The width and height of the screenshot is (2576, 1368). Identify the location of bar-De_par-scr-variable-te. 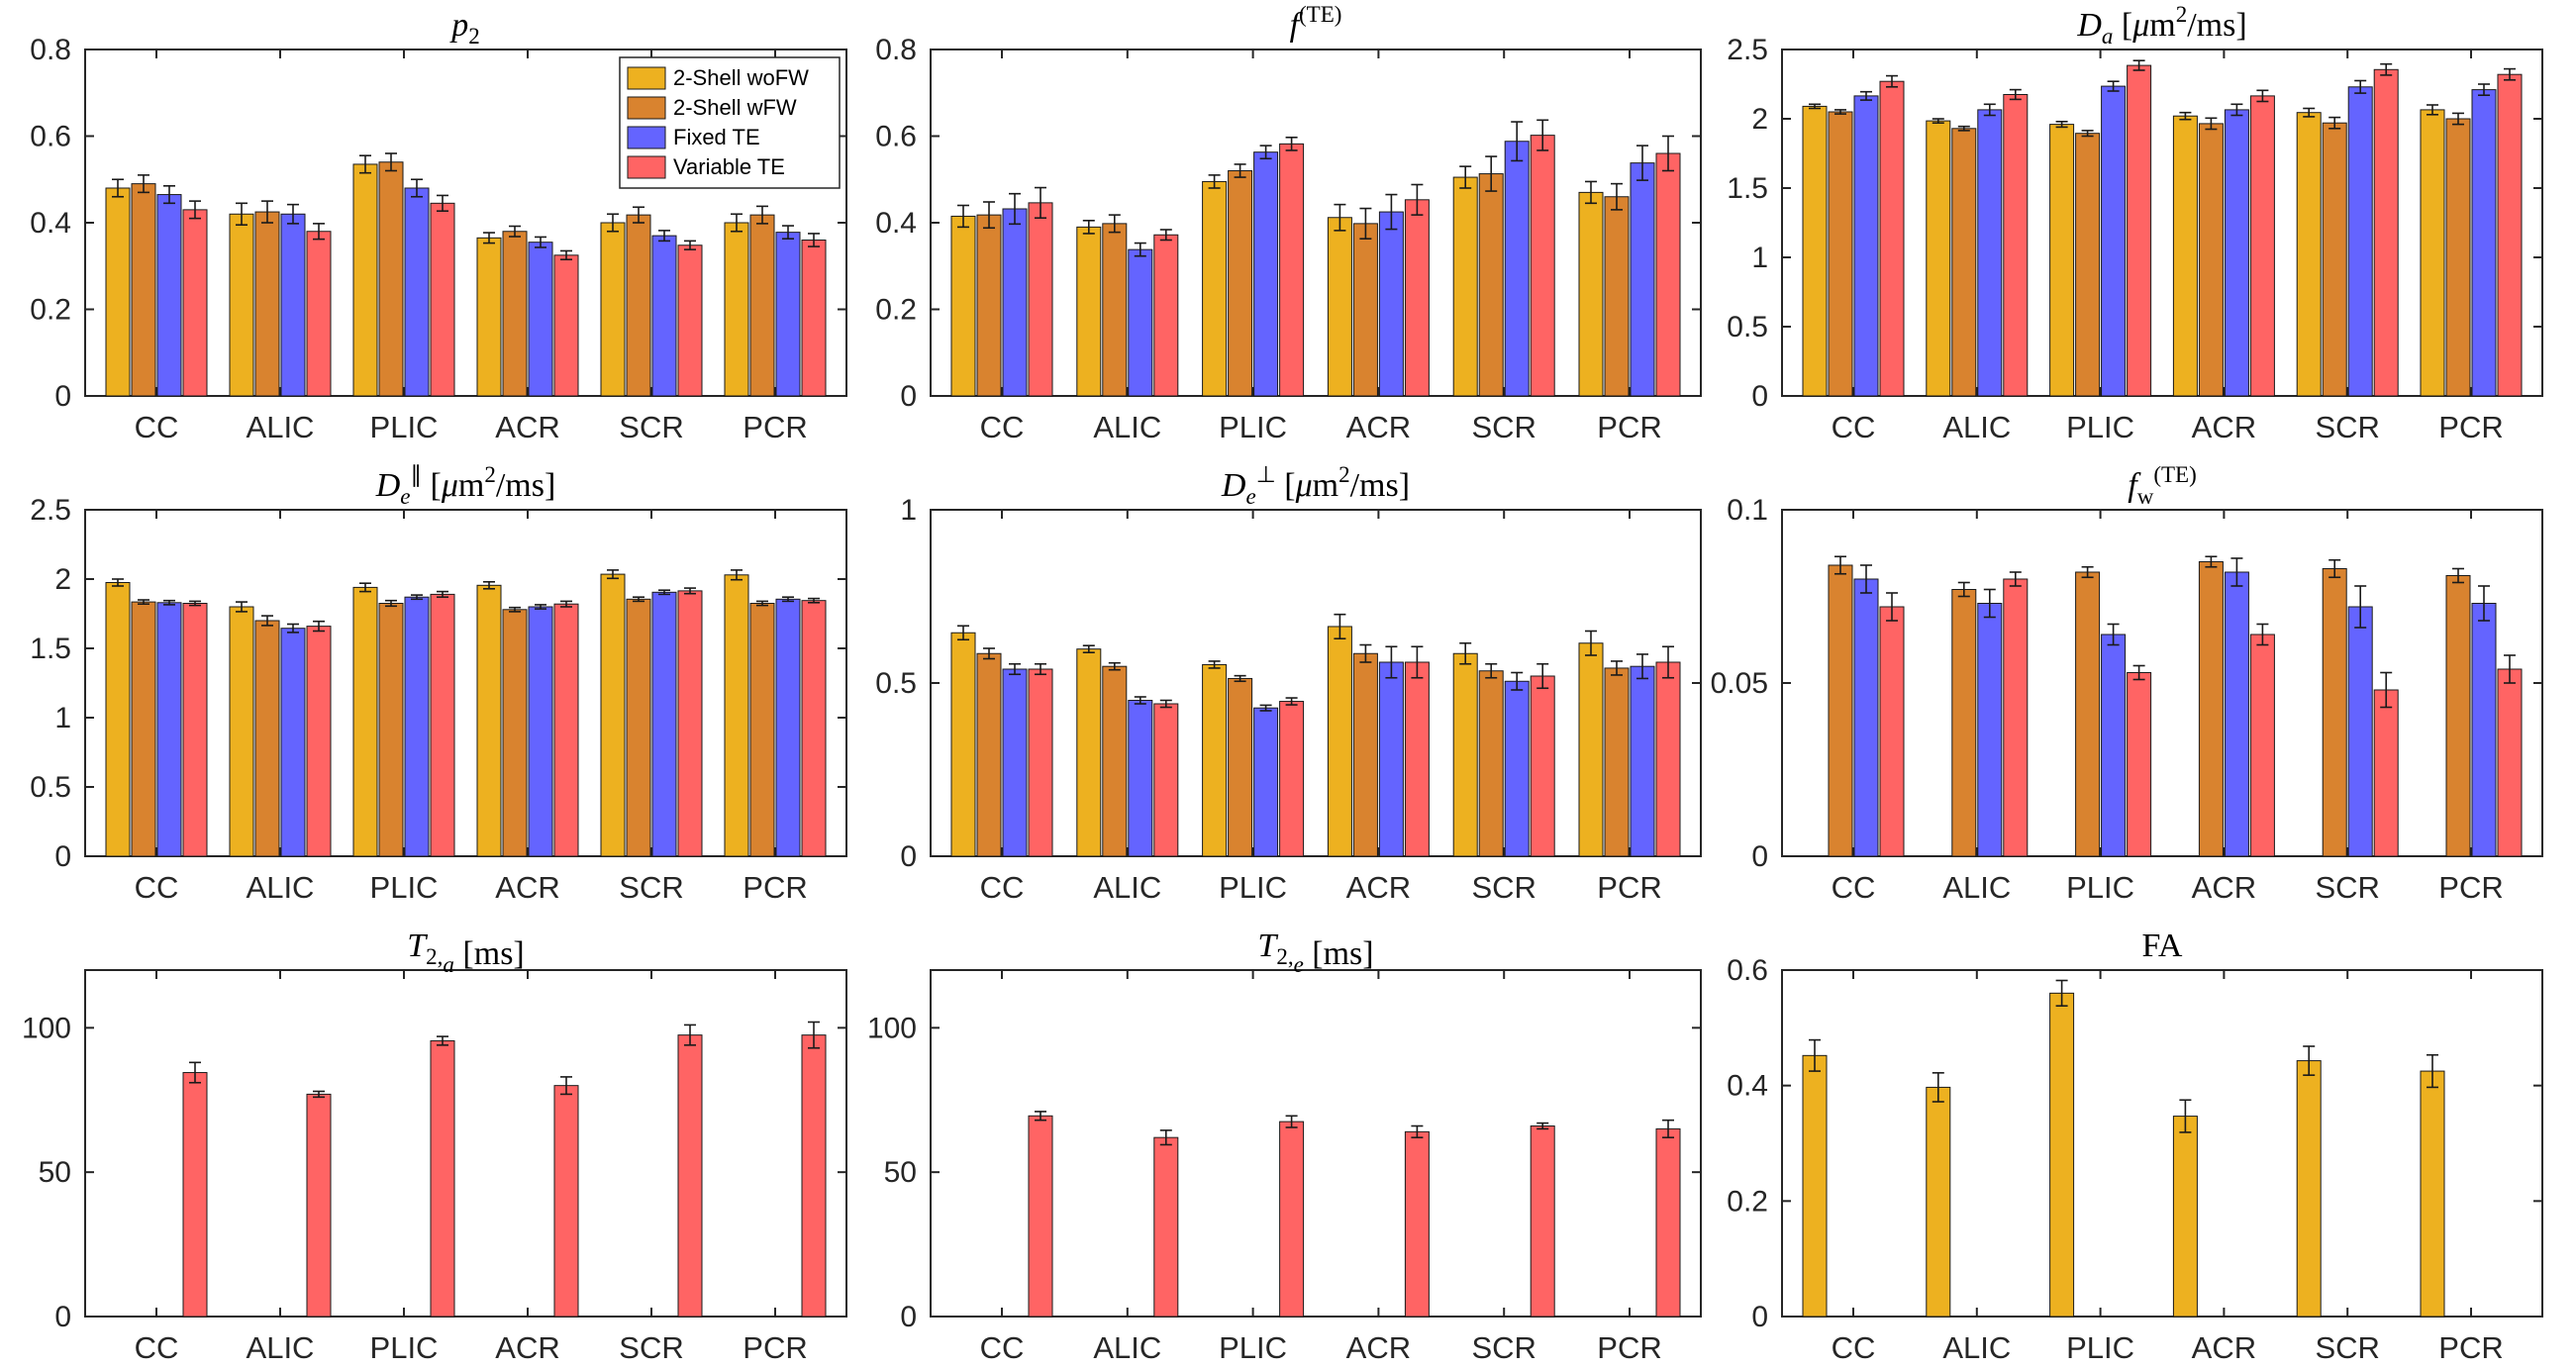
(690, 723).